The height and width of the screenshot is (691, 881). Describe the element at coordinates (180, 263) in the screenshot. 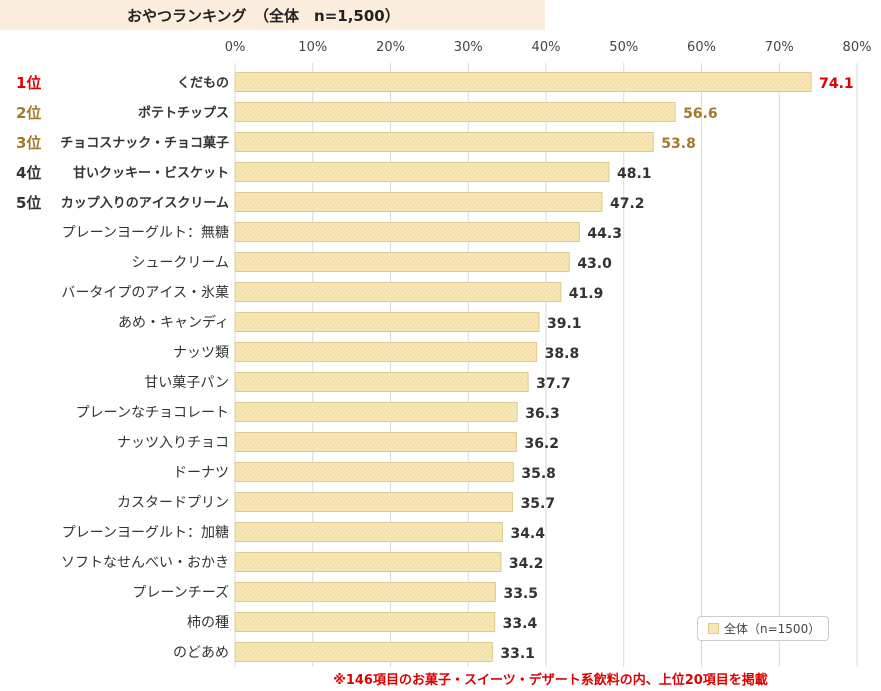

I see `category-label: シュークリーム` at that location.